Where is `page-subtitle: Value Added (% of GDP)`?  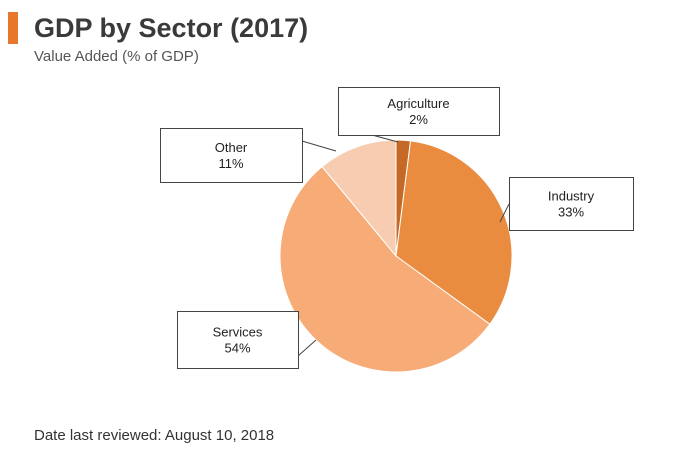 page-subtitle: Value Added (% of GDP) is located at coordinates (116, 56).